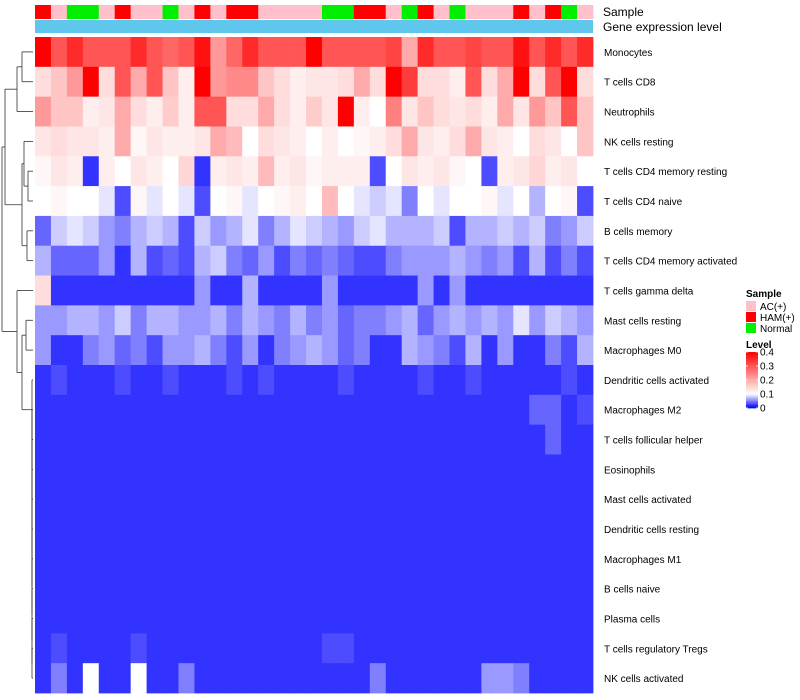 This screenshot has height=700, width=800. What do you see at coordinates (665, 172) in the screenshot?
I see `row-label: T cells CD4 memory resting` at bounding box center [665, 172].